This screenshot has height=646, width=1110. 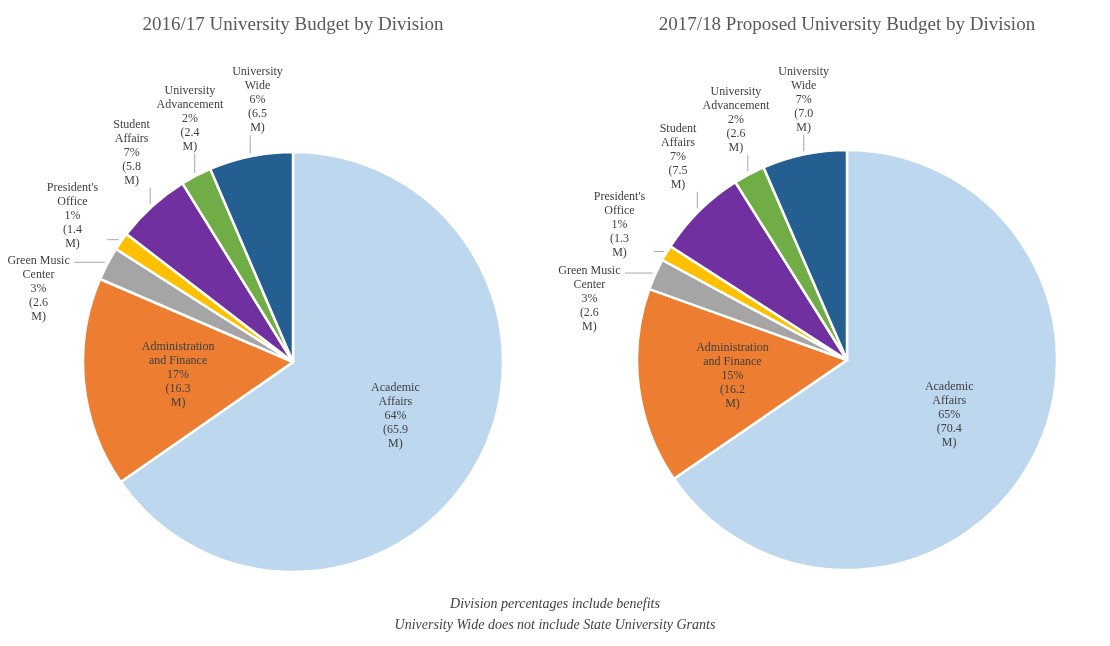 I want to click on data-label: 6% (6.5 M), so click(x=257, y=113).